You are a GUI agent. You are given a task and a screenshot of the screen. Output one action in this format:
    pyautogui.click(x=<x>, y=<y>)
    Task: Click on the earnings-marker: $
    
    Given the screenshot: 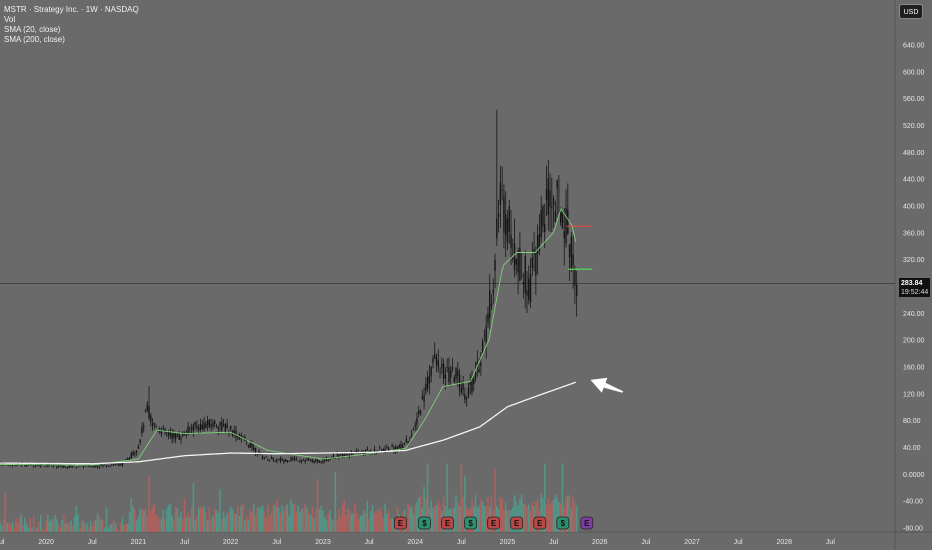 What is the action you would take?
    pyautogui.click(x=563, y=523)
    